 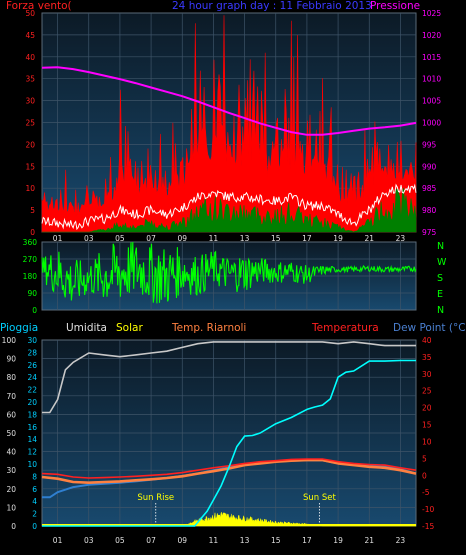 I want to click on y2-tick-label: 0, so click(x=424, y=475).